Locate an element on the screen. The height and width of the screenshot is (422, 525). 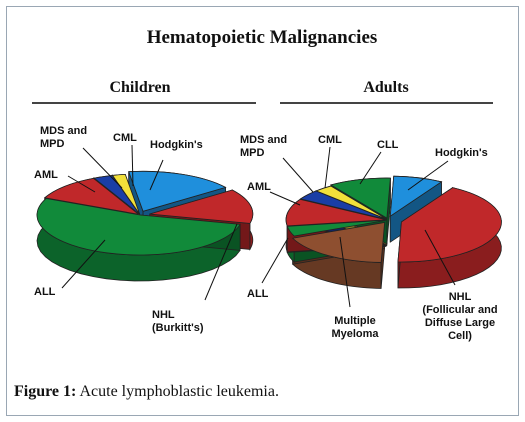
label-adults-multiple: Multiple Myeloma is located at coordinates (355, 327).